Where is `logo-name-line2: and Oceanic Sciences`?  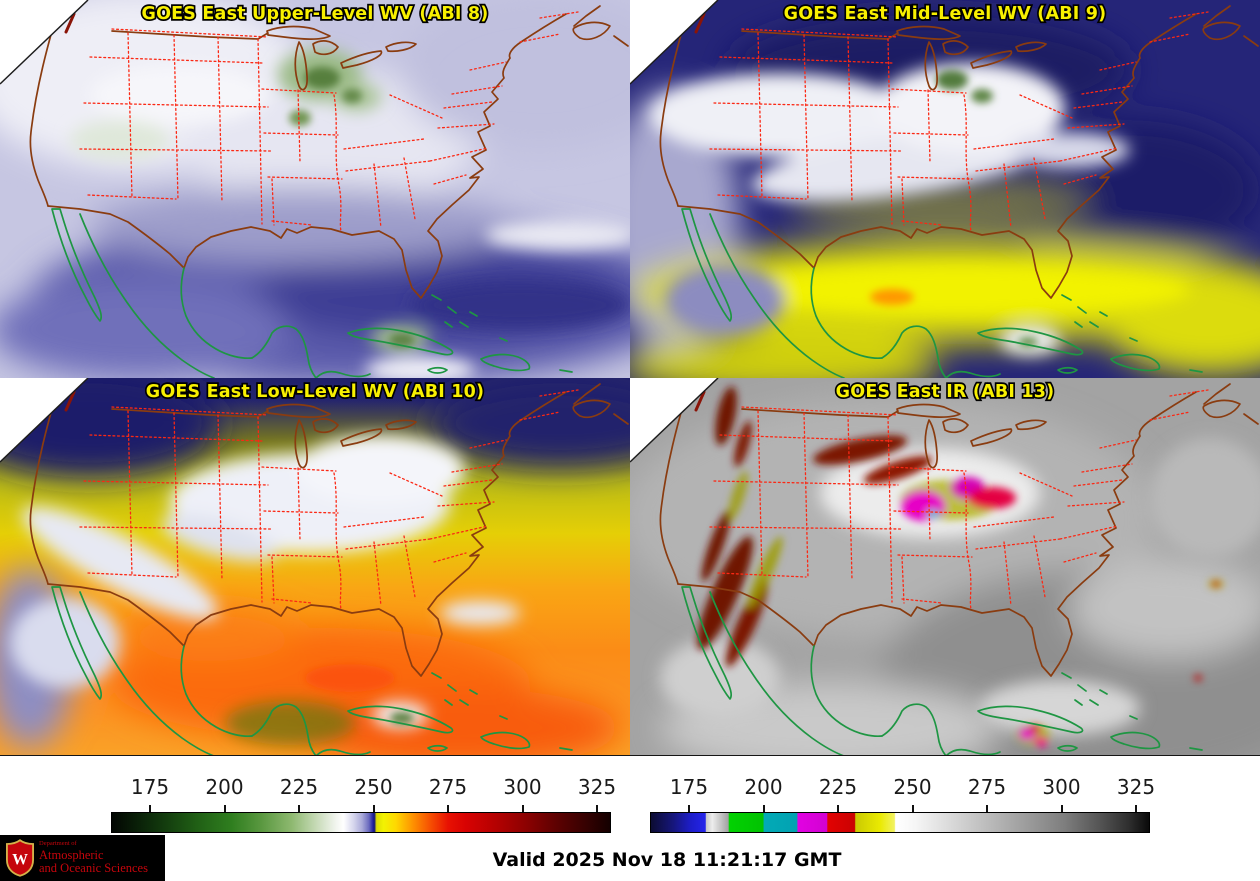 logo-name-line2: and Oceanic Sciences is located at coordinates (93, 868).